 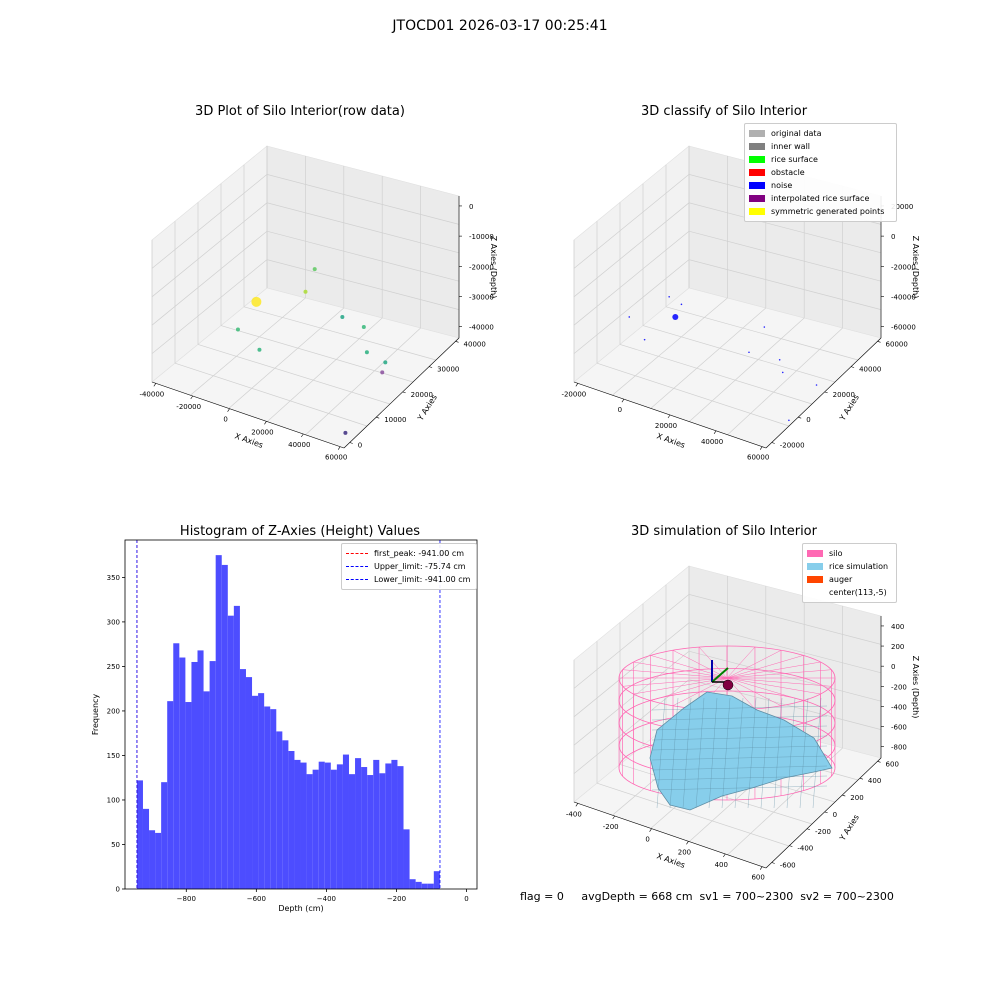 I want to click on z-tick-label: 200, so click(x=897, y=647).